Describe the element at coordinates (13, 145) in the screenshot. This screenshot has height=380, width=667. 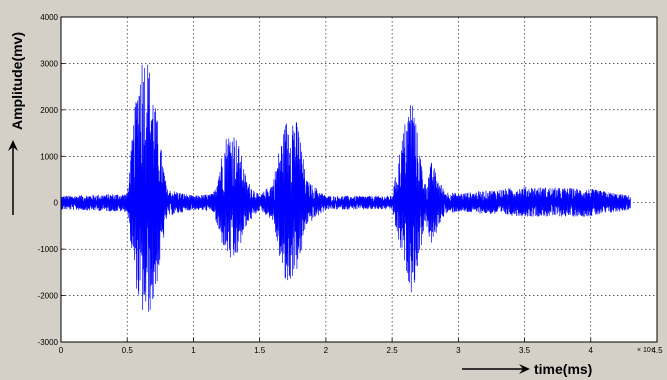
I see `y-axis-arrowhead` at that location.